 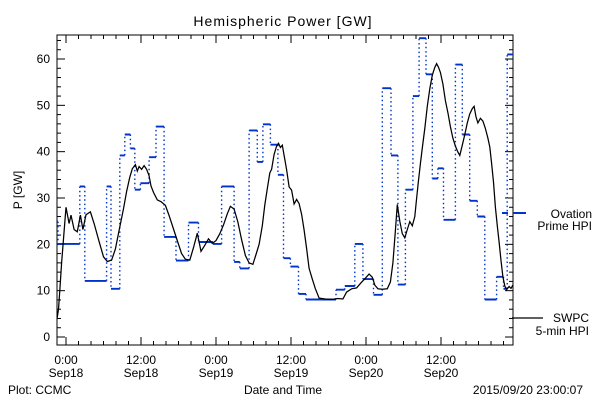 I want to click on legend-swpc-label-line1: SWPC, so click(x=571, y=318).